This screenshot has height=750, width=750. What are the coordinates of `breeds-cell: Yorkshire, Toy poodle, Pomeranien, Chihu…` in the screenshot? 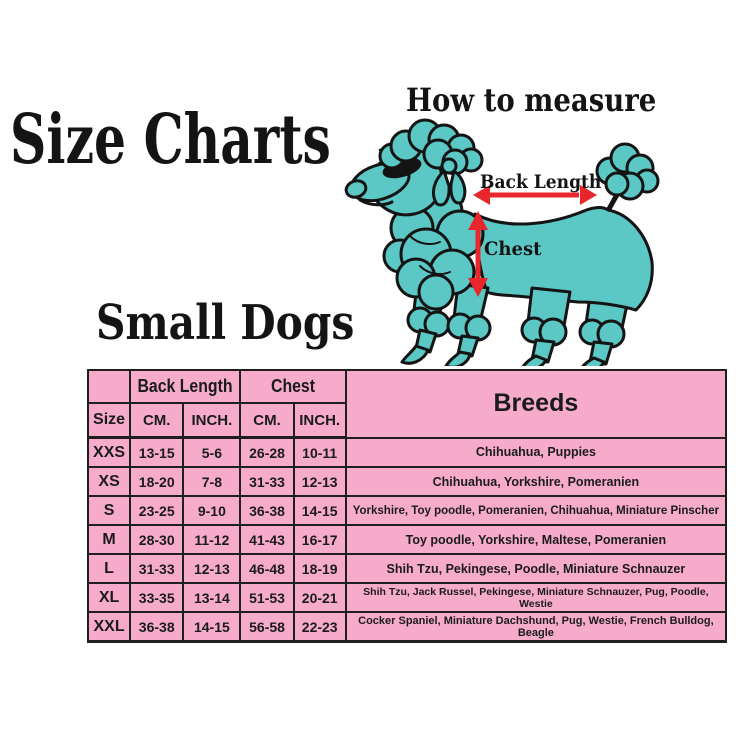 It's located at (536, 510).